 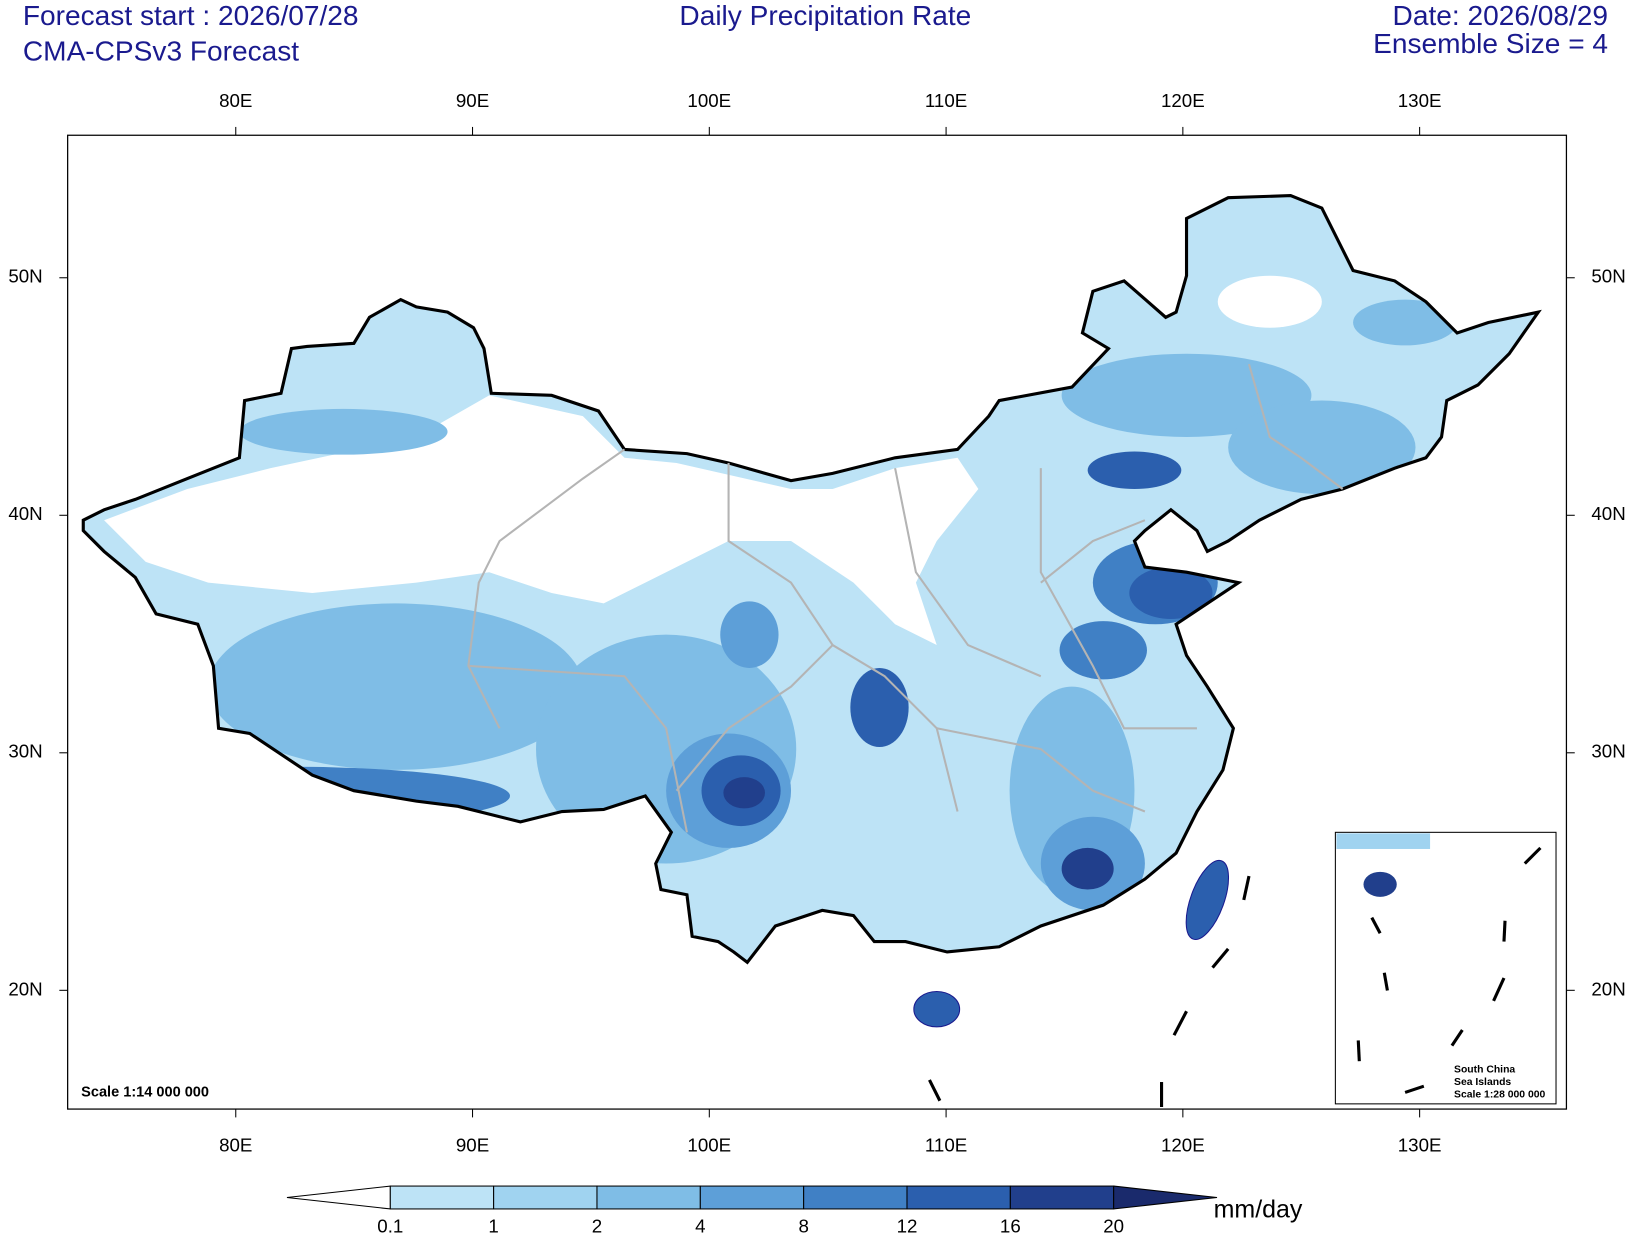 What do you see at coordinates (338, 1197) in the screenshot?
I see `colorbar-under` at bounding box center [338, 1197].